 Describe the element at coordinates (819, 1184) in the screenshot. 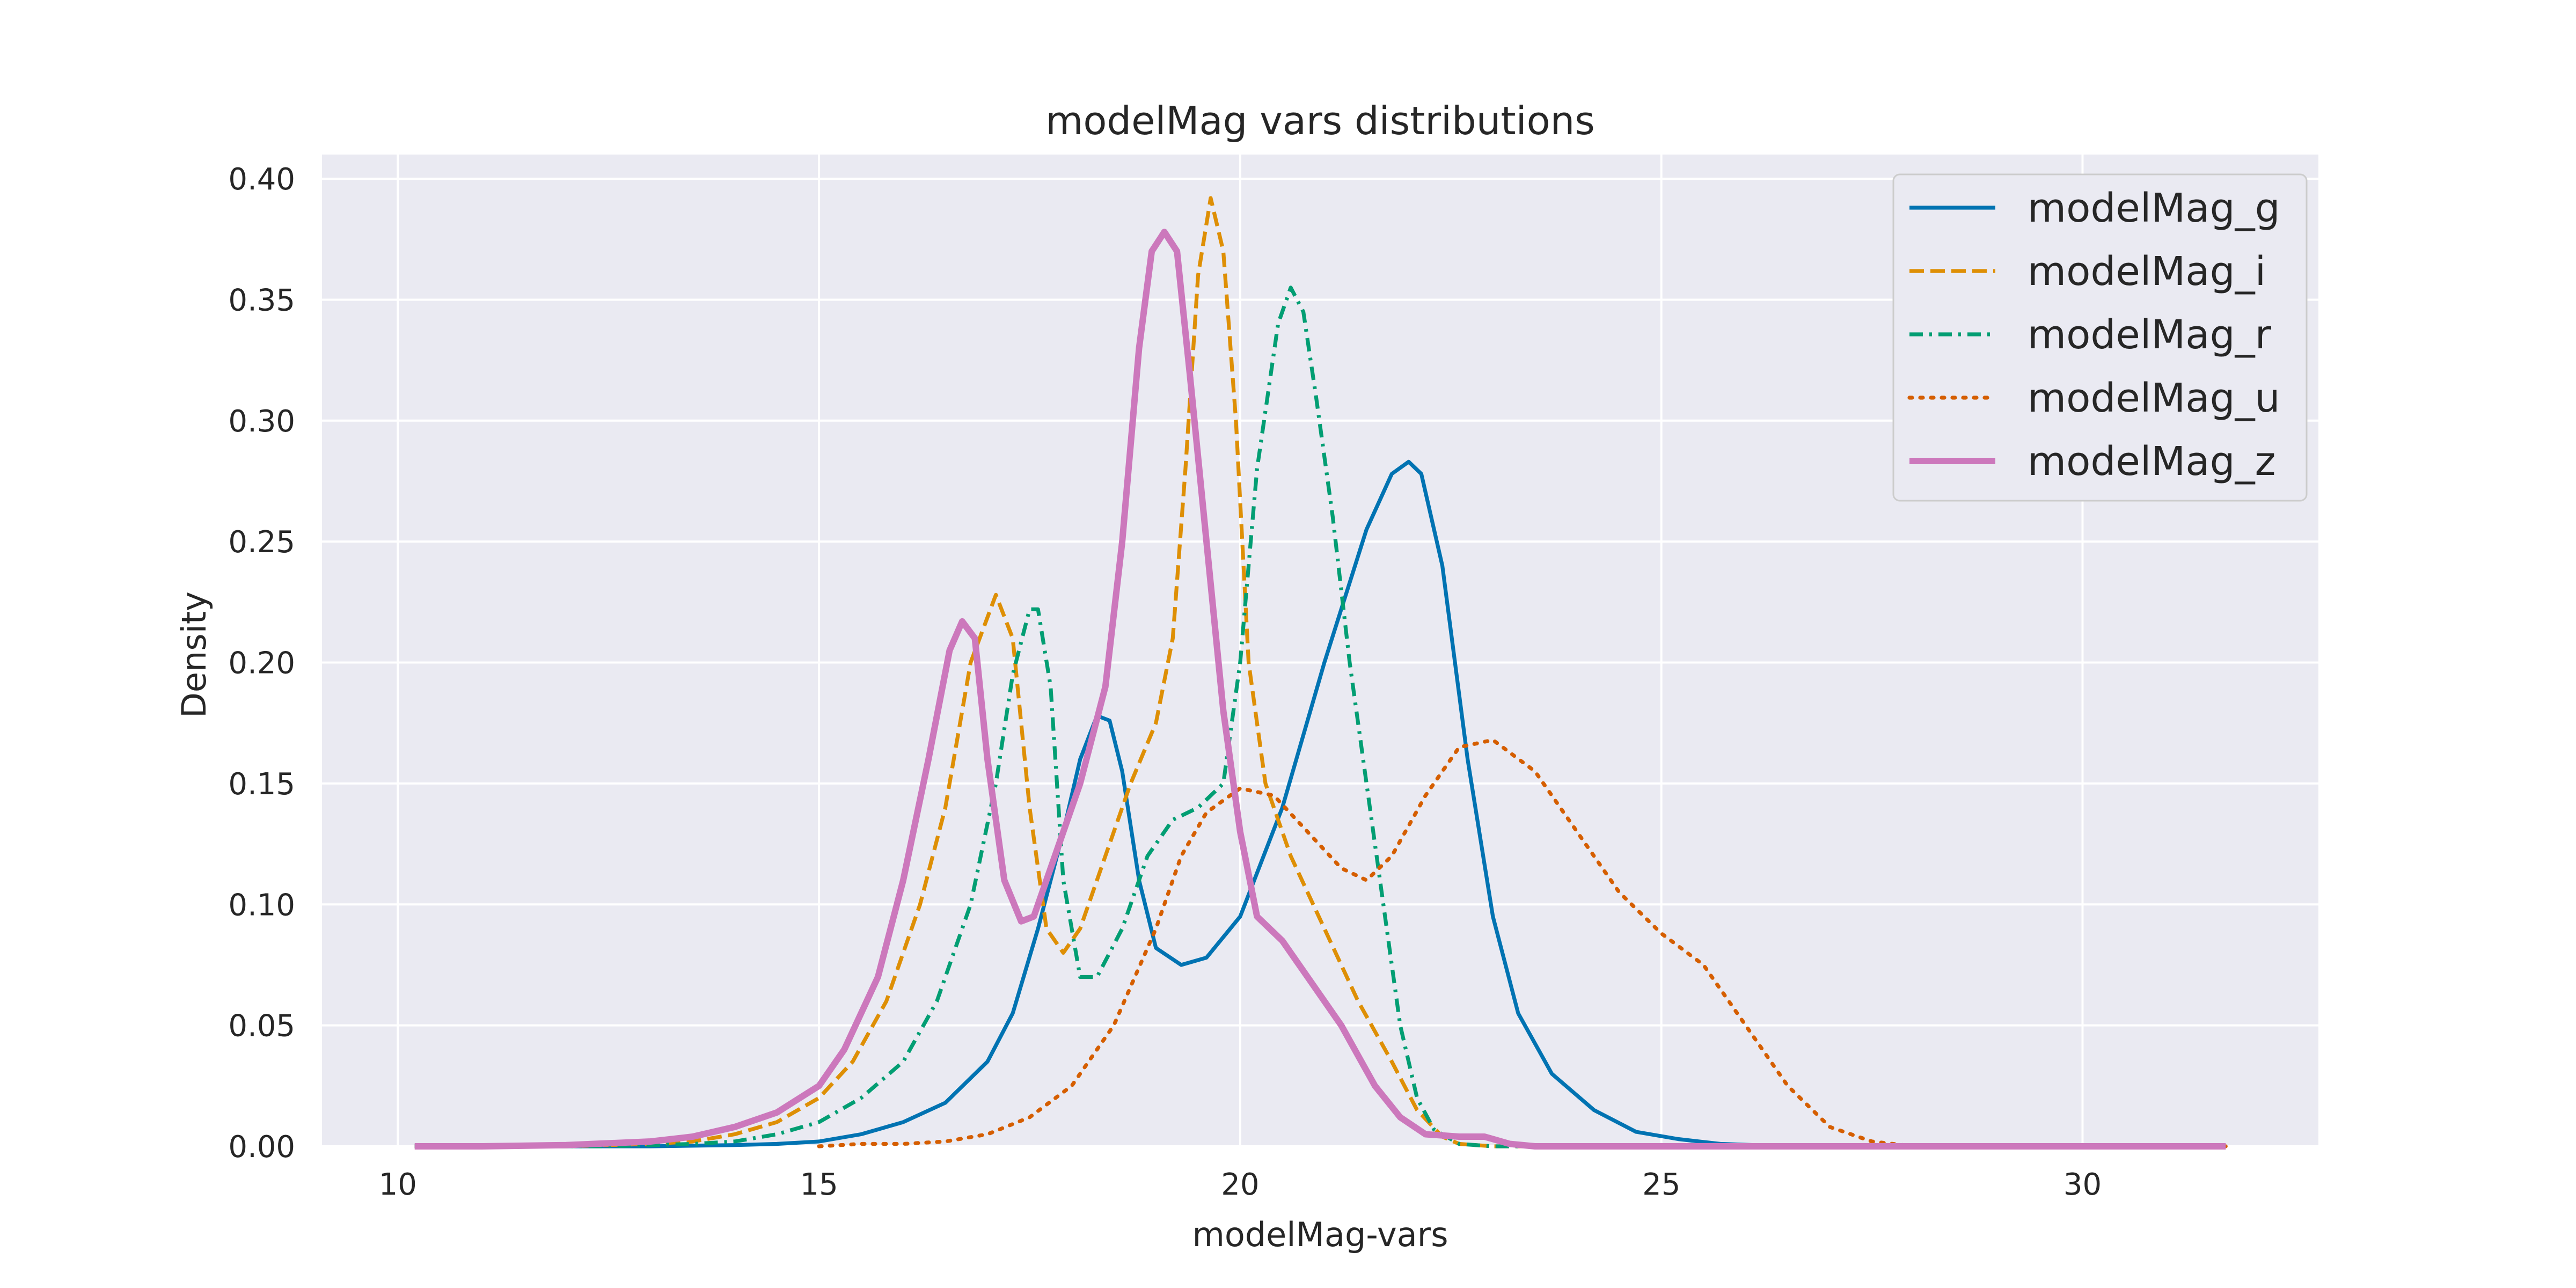

I see `x-tick-label: 15` at that location.